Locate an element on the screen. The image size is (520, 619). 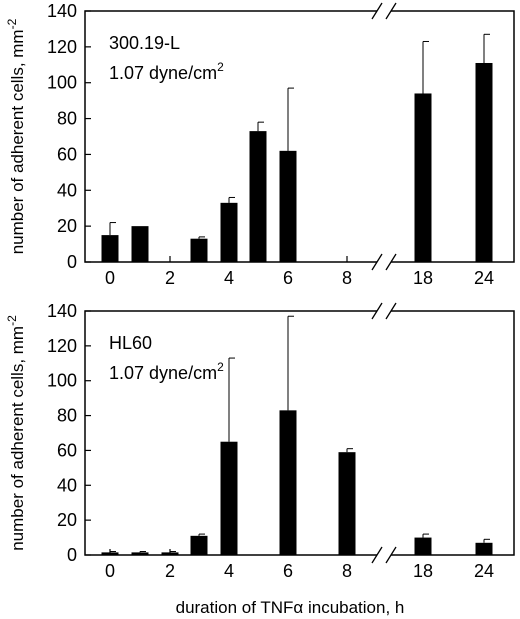
annotation-cell-line: 300.19-L is located at coordinates (144, 43).